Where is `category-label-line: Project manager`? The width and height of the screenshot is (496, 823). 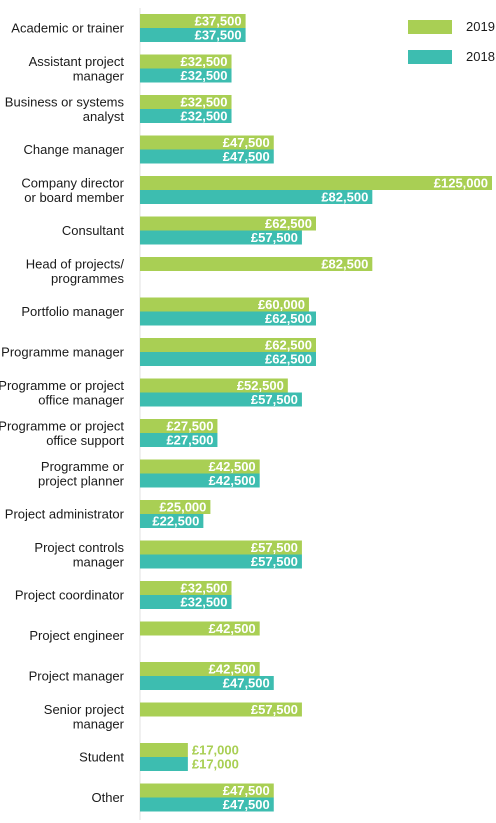
category-label-line: Project manager is located at coordinates (77, 676).